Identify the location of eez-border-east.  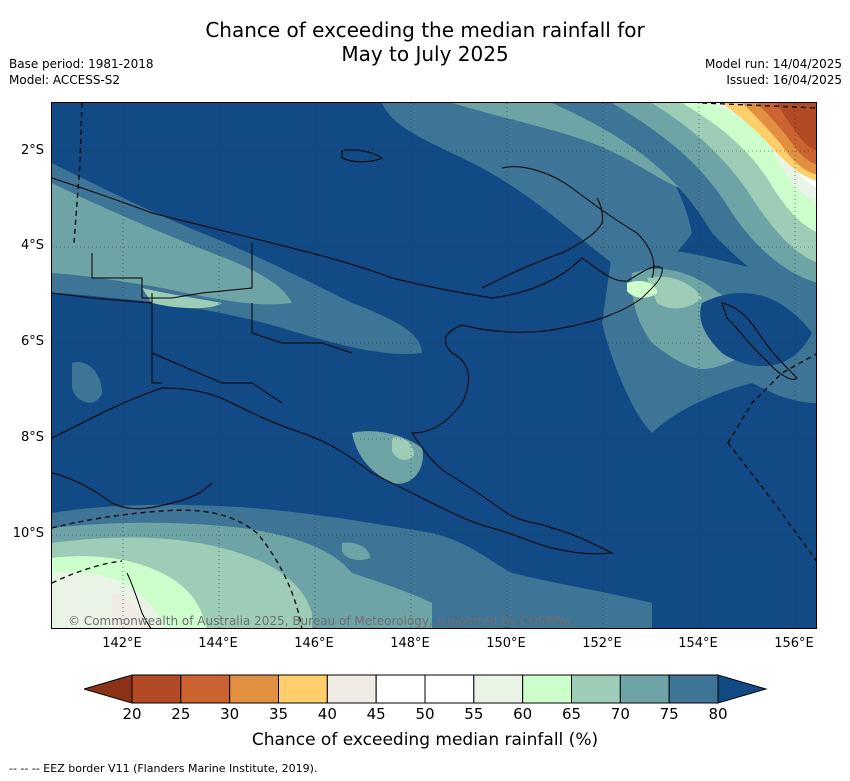
(771, 398).